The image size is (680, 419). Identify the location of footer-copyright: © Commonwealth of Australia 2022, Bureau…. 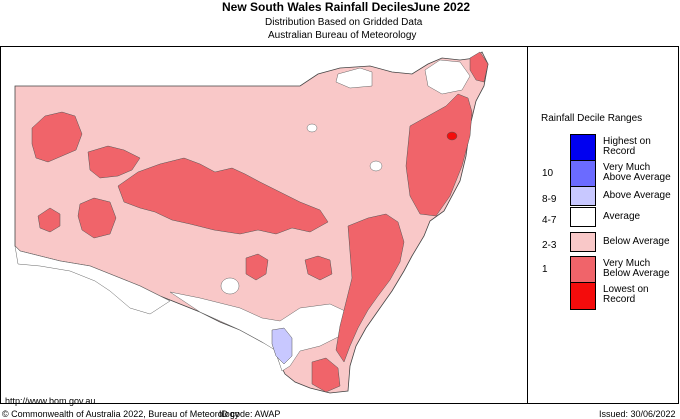
(121, 414).